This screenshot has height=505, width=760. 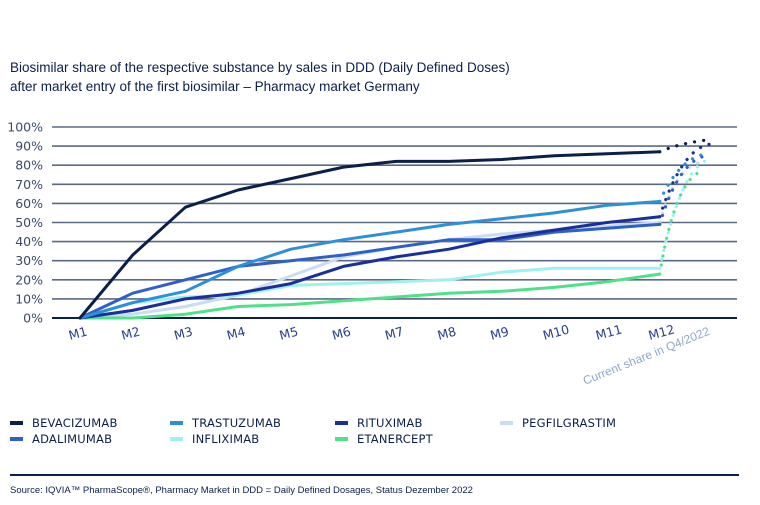 What do you see at coordinates (29, 165) in the screenshot?
I see `y-tick-label: 80%` at bounding box center [29, 165].